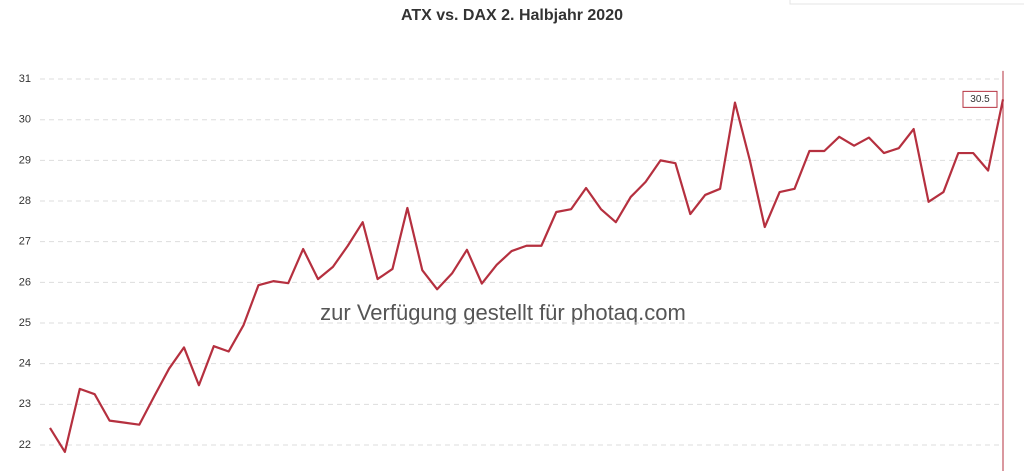  I want to click on y-tick-label: 26, so click(25, 282).